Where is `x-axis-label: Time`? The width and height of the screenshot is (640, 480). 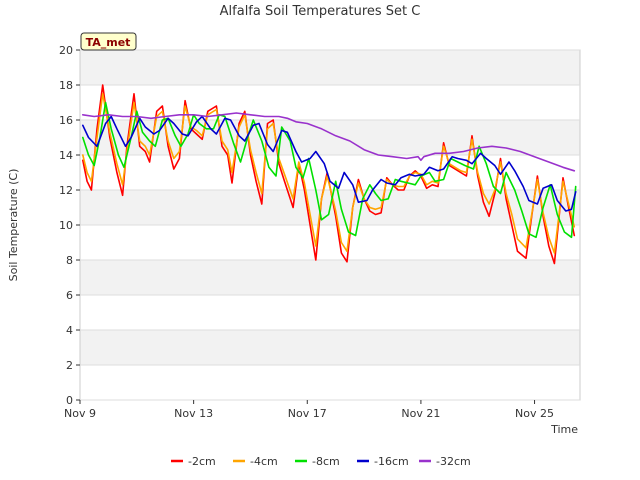
x-axis-label: Time is located at coordinates (564, 429).